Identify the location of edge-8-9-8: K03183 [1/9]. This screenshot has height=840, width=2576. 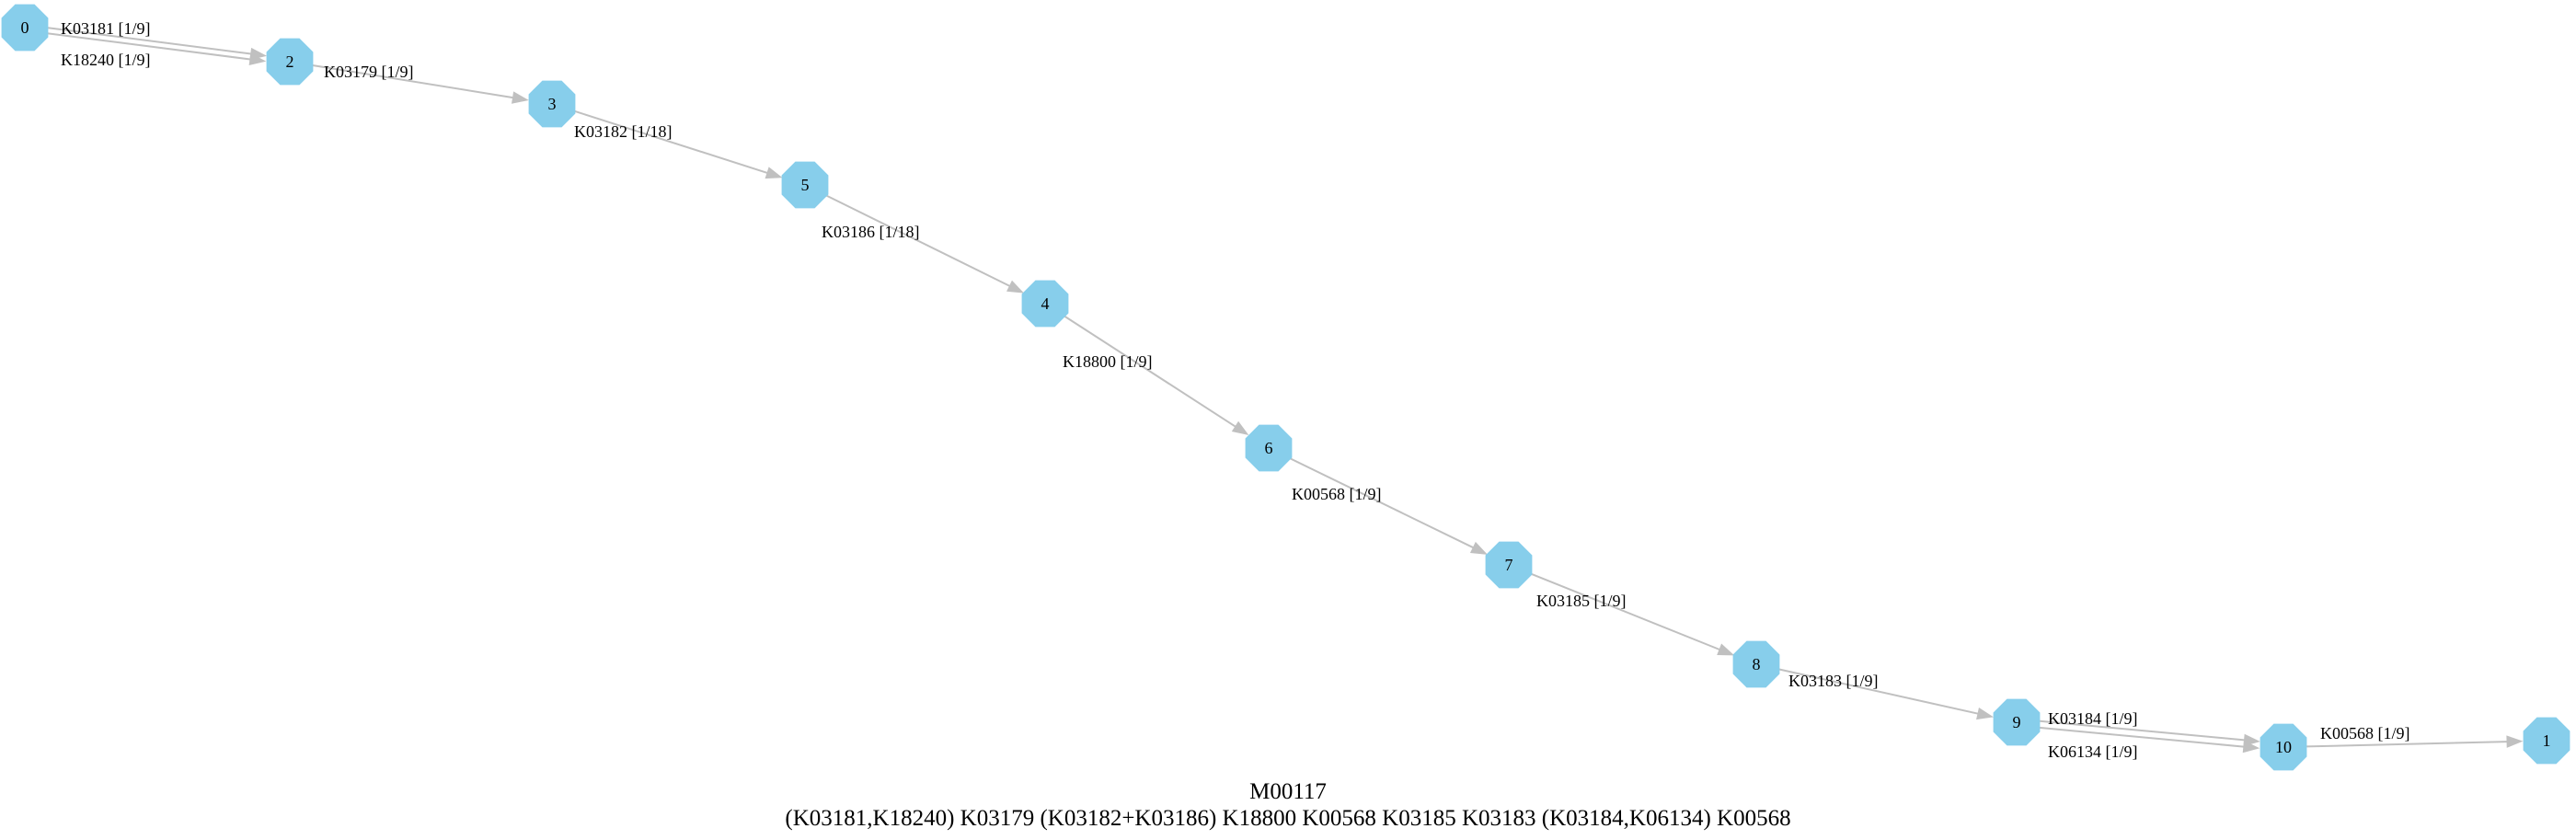
(1886, 694).